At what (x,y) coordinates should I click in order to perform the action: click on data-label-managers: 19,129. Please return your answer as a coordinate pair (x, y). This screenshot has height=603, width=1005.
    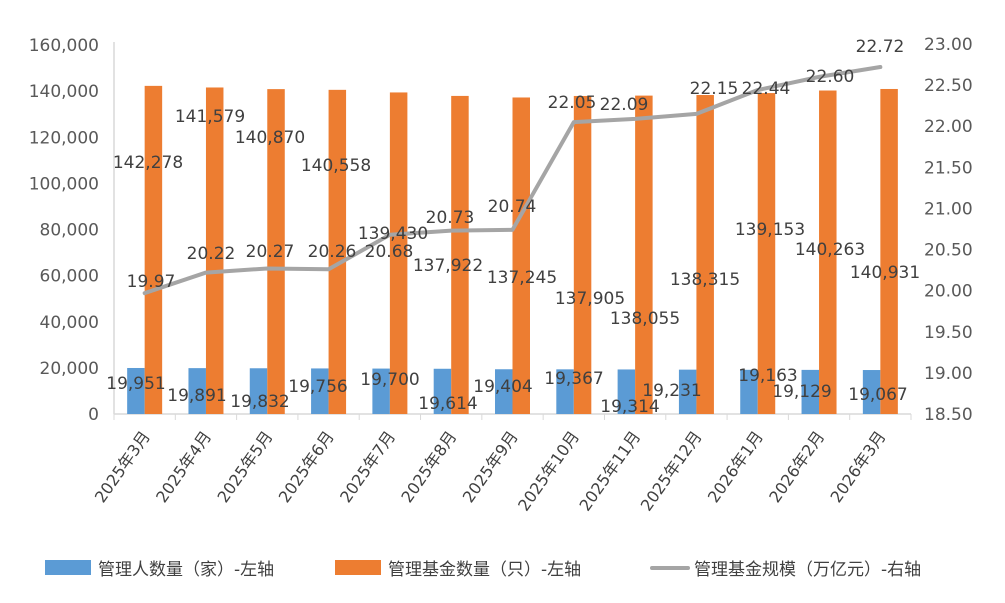
    Looking at the image, I should click on (801, 392).